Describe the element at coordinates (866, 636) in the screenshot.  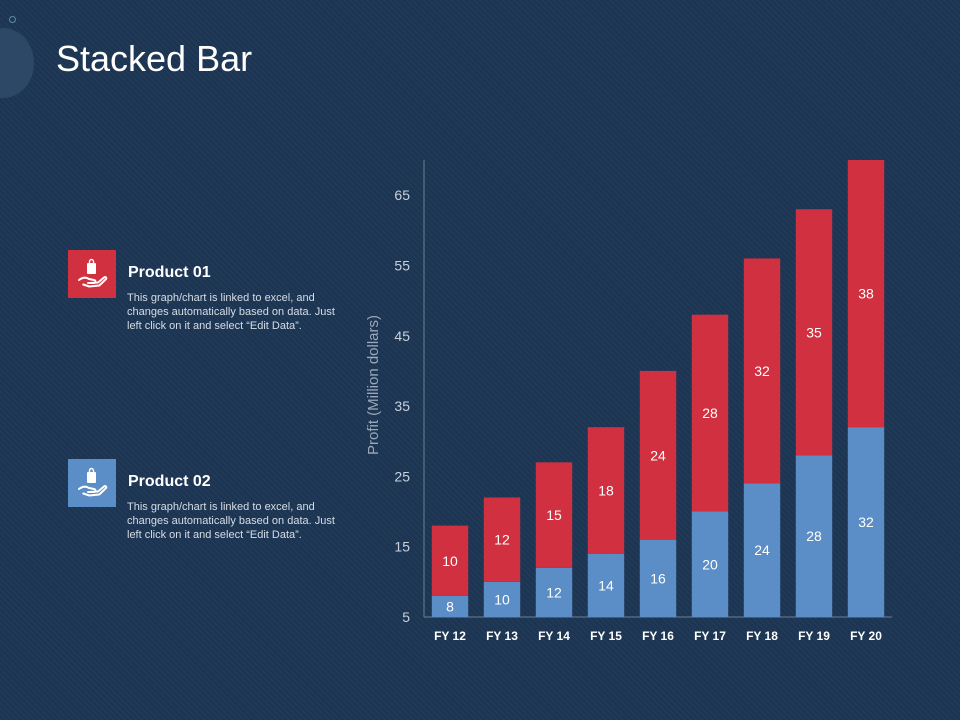
I see `x-tick-label: FY 20` at that location.